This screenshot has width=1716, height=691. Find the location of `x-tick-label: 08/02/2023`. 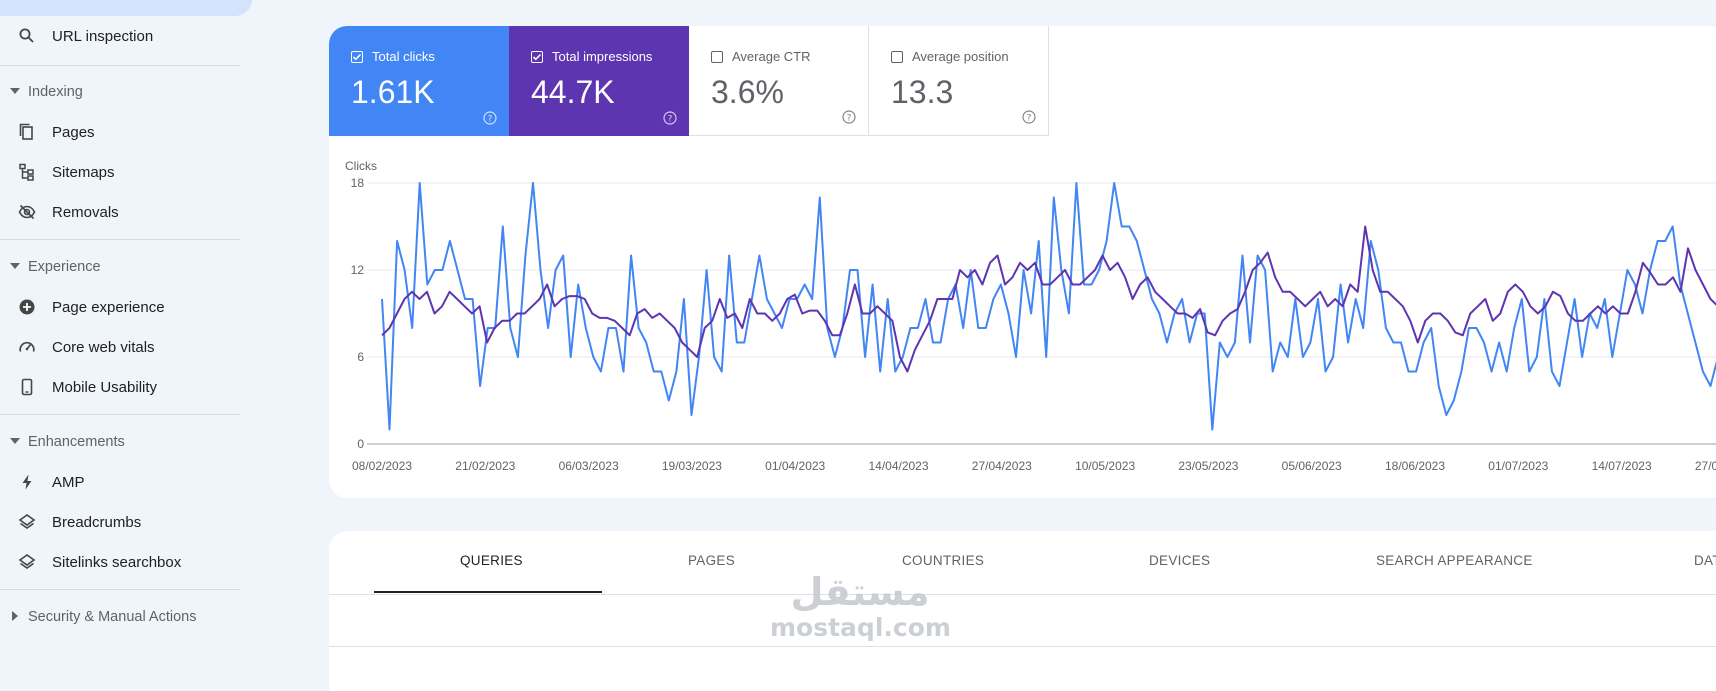

x-tick-label: 08/02/2023 is located at coordinates (382, 466).